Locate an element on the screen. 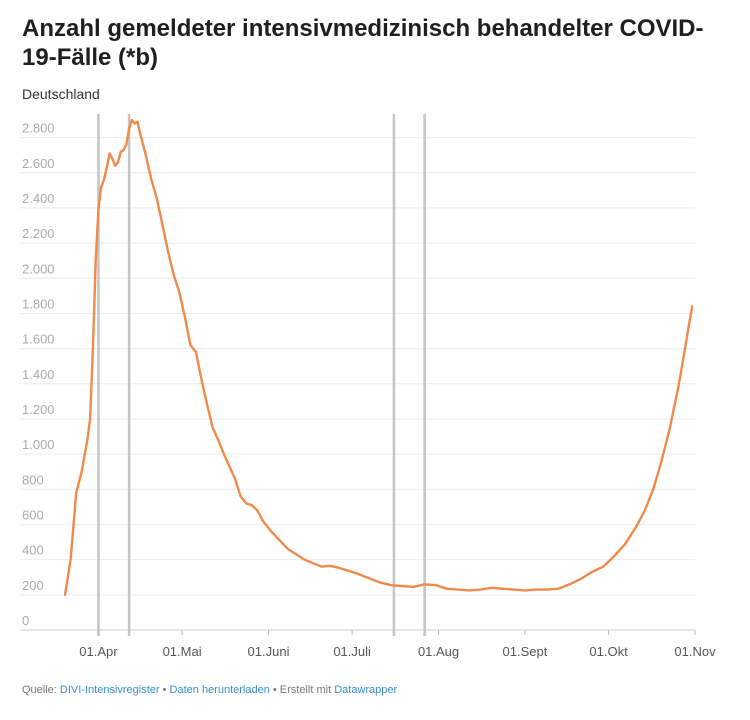 This screenshot has width=750, height=720. x-tick-label: 01.Aug is located at coordinates (438, 651).